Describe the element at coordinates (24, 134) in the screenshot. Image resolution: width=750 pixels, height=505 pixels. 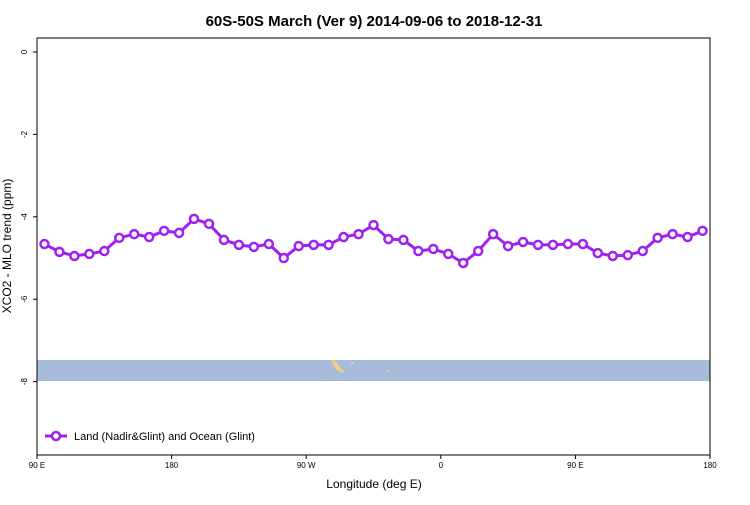
I see `y-tick-label: -2` at that location.